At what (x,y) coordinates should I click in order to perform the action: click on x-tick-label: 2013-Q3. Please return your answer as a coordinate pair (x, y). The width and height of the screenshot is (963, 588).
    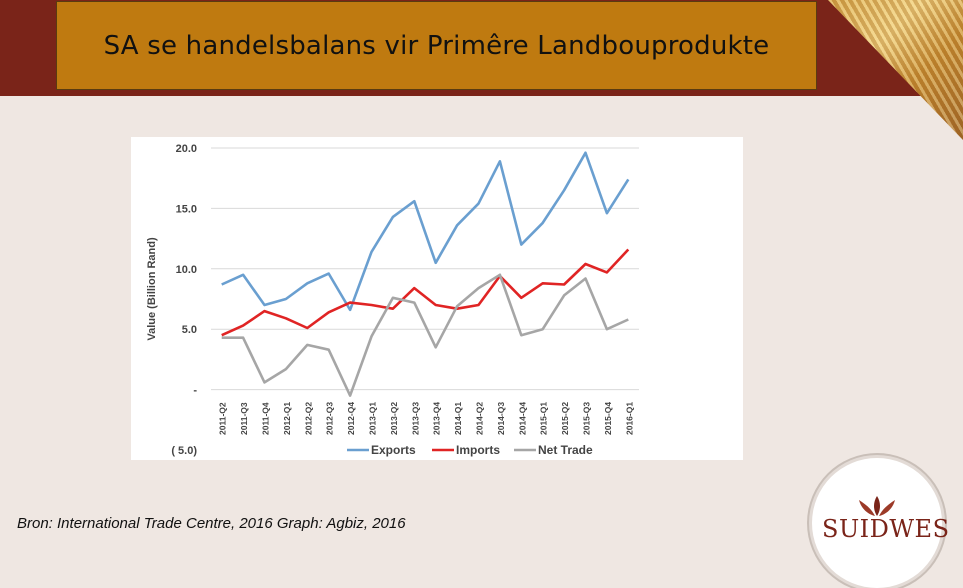
    Looking at the image, I should click on (415, 418).